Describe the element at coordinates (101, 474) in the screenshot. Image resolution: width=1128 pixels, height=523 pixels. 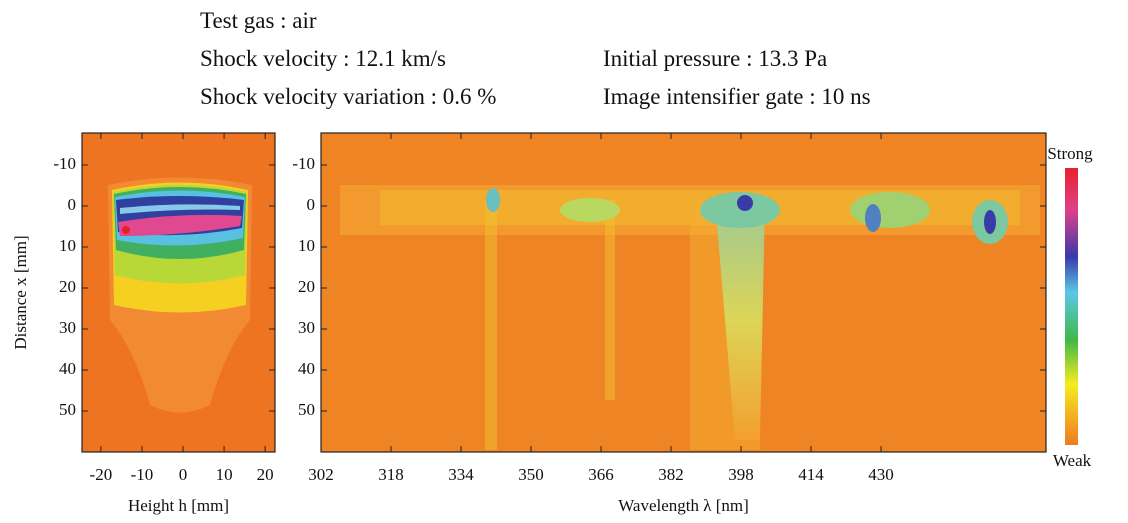
I see `x-tick-label: -20` at that location.